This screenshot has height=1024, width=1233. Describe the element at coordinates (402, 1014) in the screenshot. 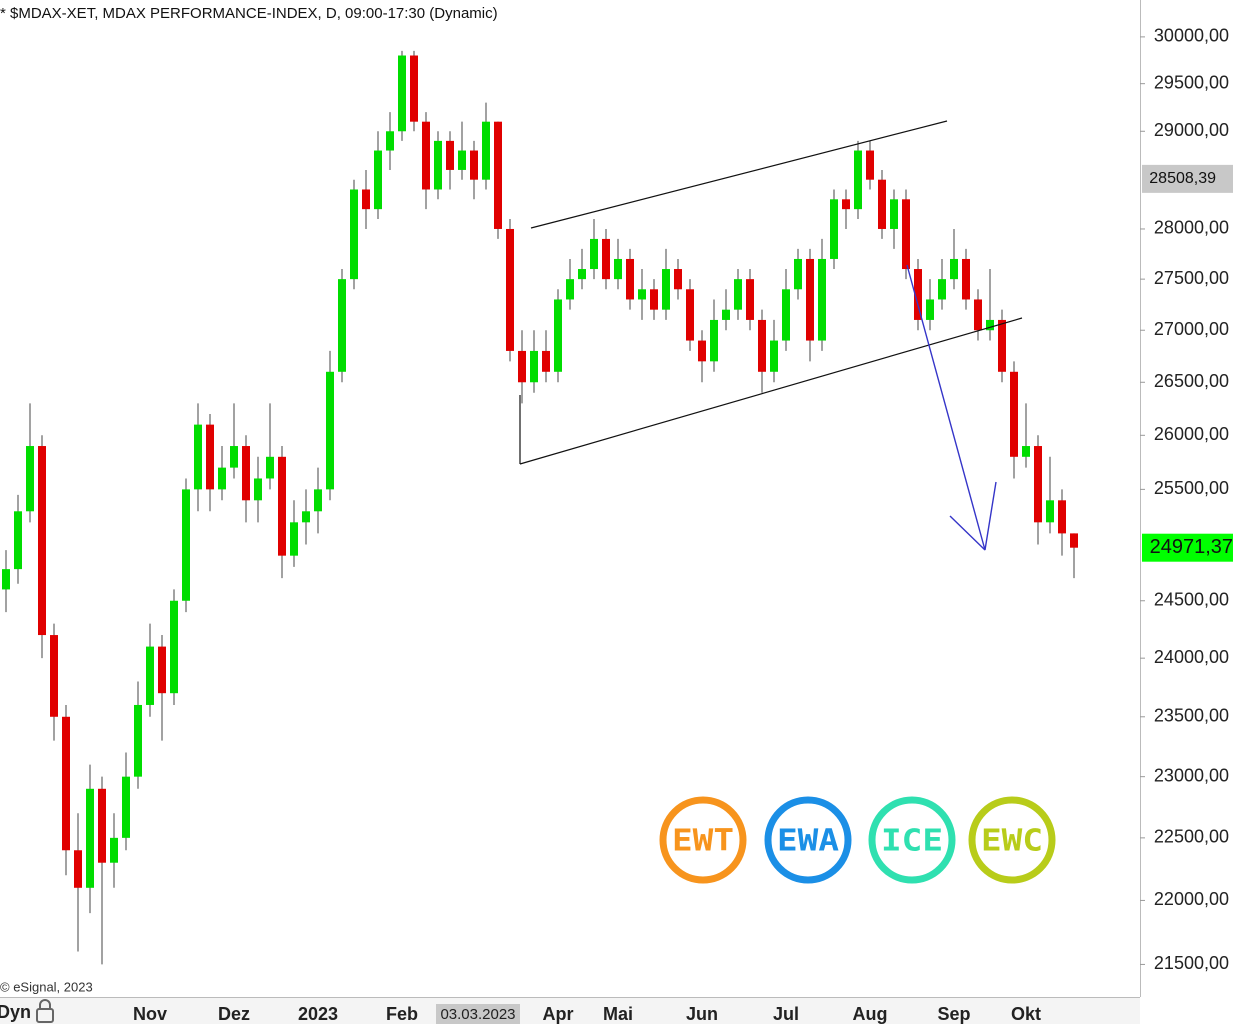

I see `x-tick-label: Feb` at that location.